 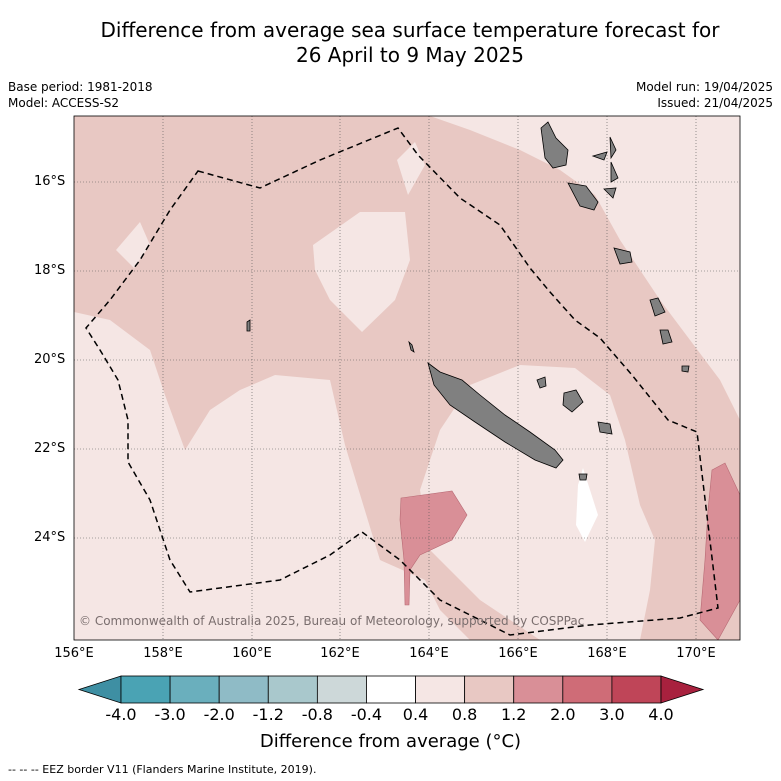 I want to click on colorbar, so click(x=391, y=689).